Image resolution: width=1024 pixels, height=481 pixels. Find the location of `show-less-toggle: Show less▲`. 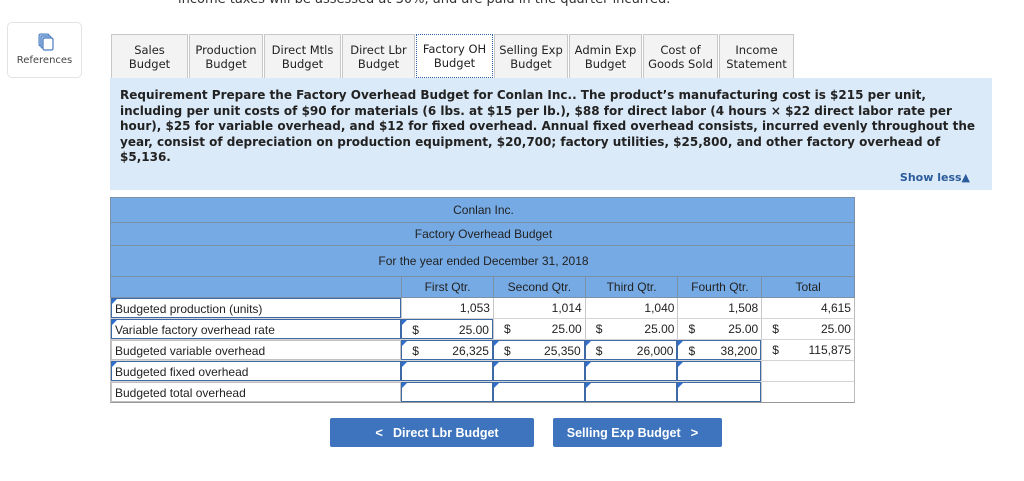

show-less-toggle: Show less▲ is located at coordinates (934, 177).